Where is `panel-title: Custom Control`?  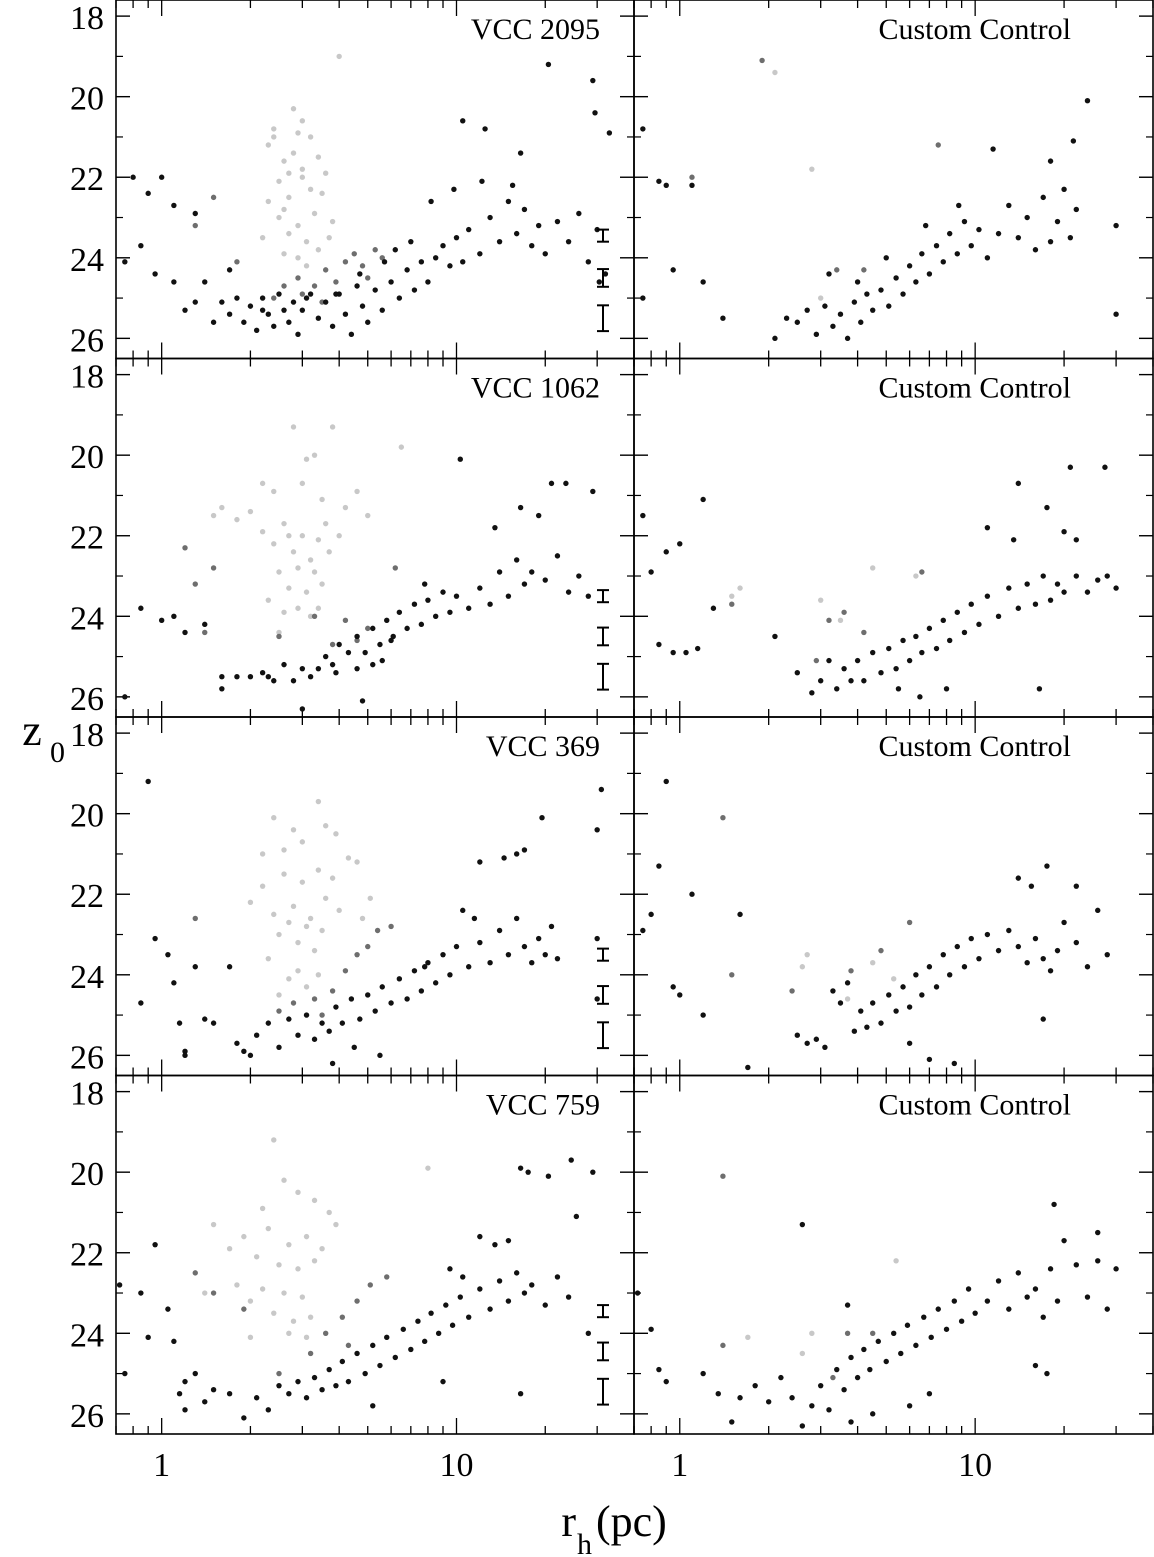 panel-title: Custom Control is located at coordinates (974, 29).